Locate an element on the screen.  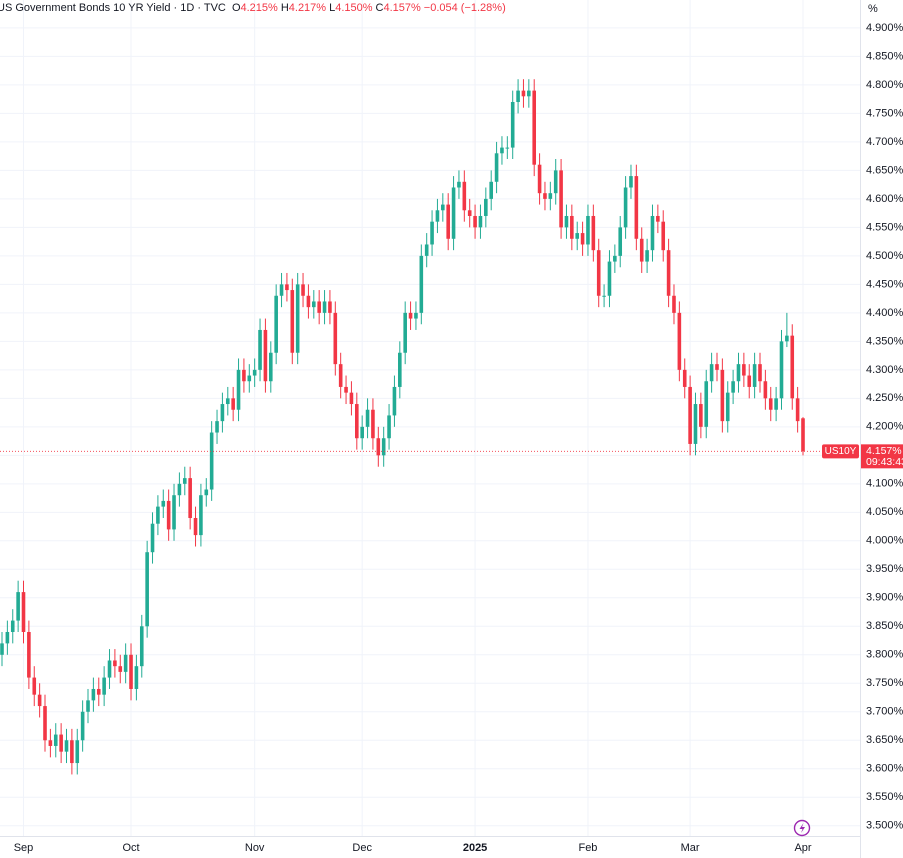
ohlc-value: 4.150% is located at coordinates (354, 8).